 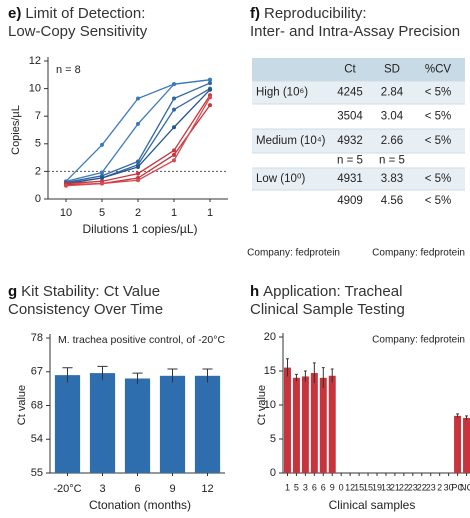 I want to click on table-cell: 3504, so click(x=350, y=117).